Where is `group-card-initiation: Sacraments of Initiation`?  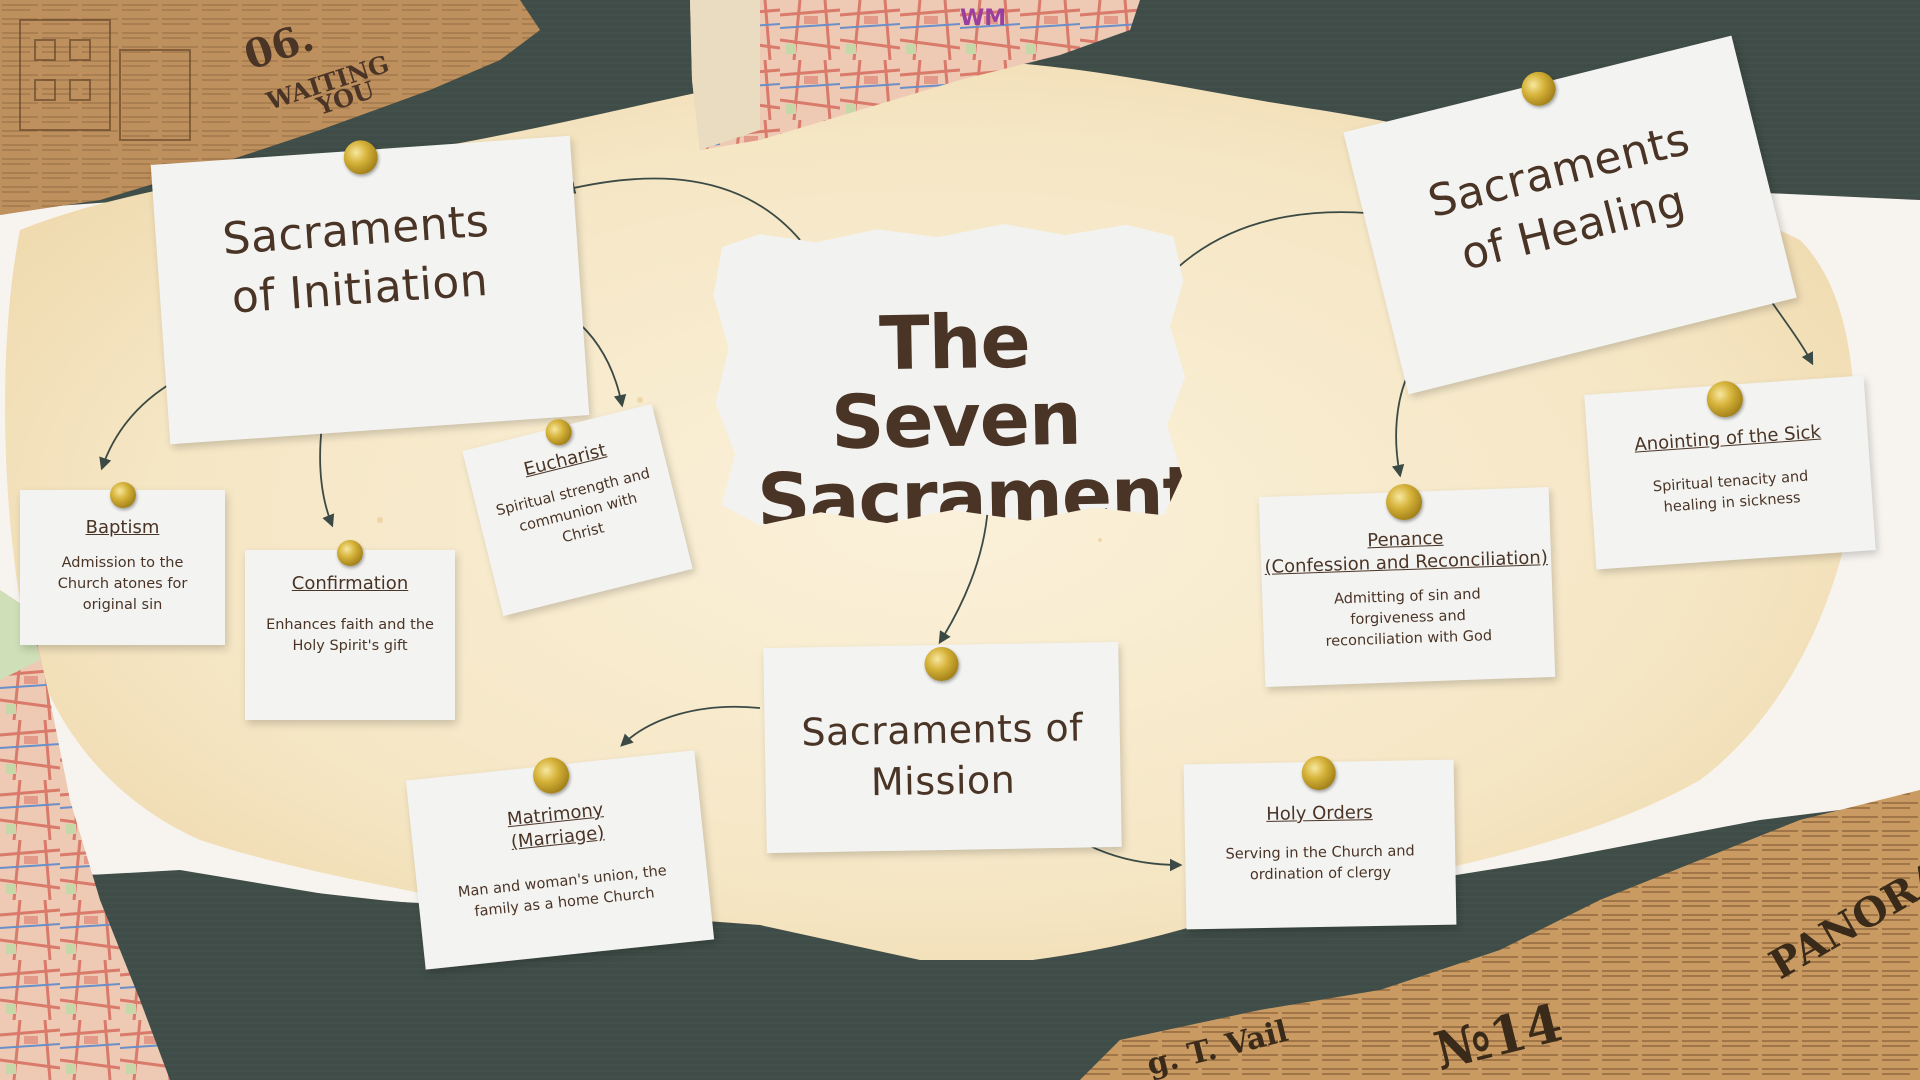
group-card-initiation: Sacraments of Initiation is located at coordinates (370, 290).